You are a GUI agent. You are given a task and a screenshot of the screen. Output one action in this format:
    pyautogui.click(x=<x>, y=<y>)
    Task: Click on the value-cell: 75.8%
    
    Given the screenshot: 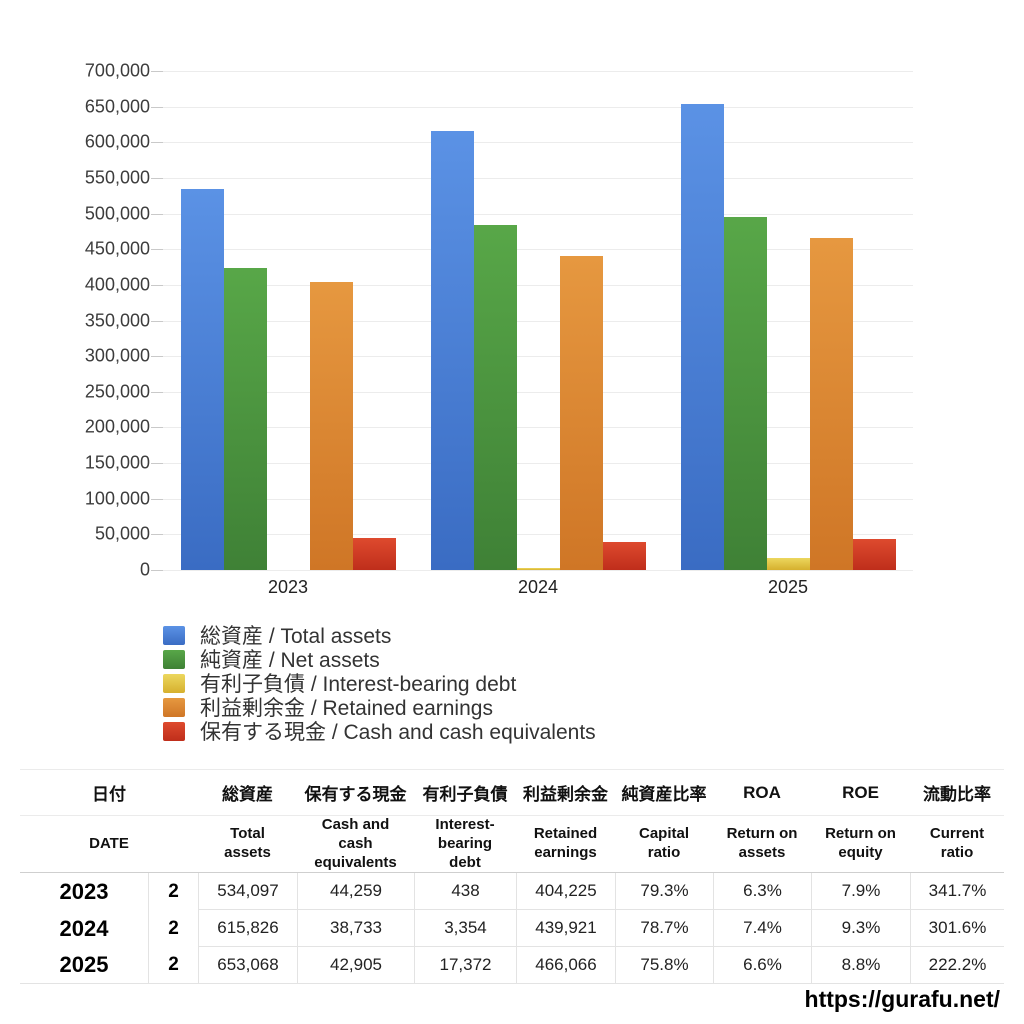 What is the action you would take?
    pyautogui.click(x=664, y=966)
    